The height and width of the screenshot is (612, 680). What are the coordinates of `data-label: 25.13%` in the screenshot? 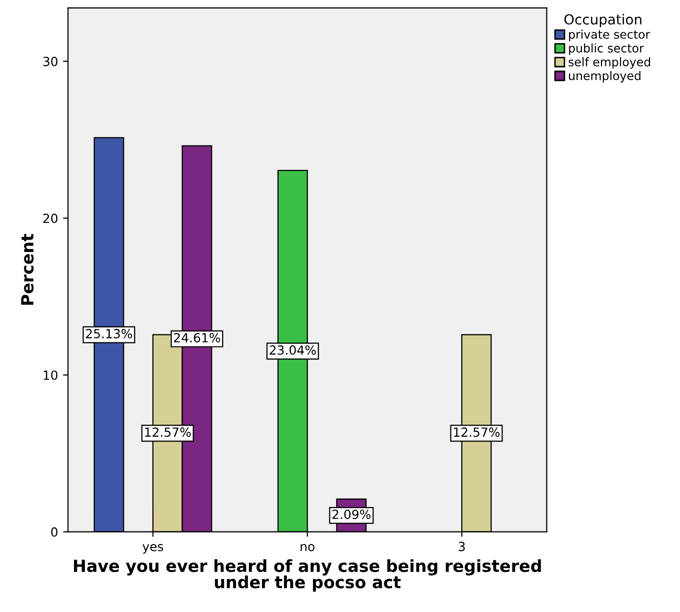 It's located at (109, 333).